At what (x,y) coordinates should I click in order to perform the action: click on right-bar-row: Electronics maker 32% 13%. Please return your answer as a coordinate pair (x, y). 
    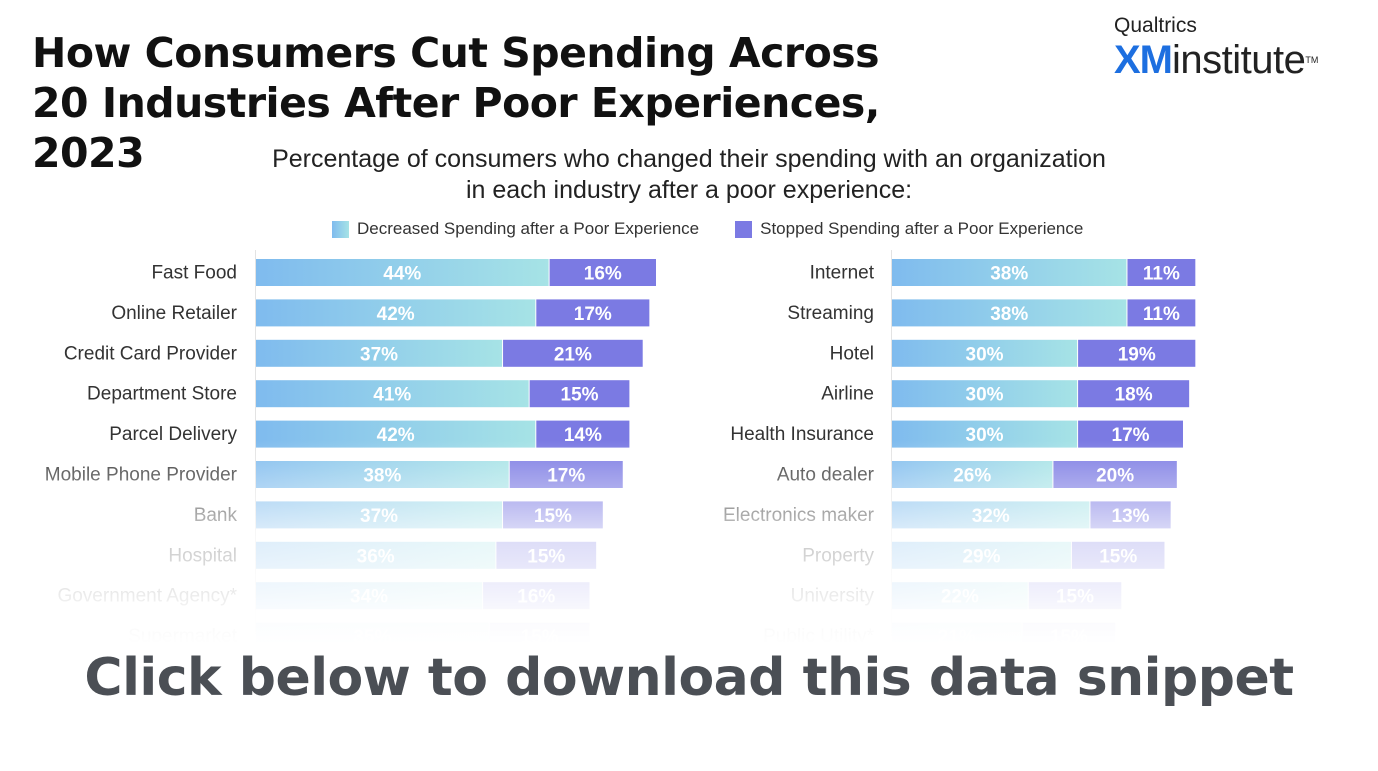
    Looking at the image, I should click on (947, 515).